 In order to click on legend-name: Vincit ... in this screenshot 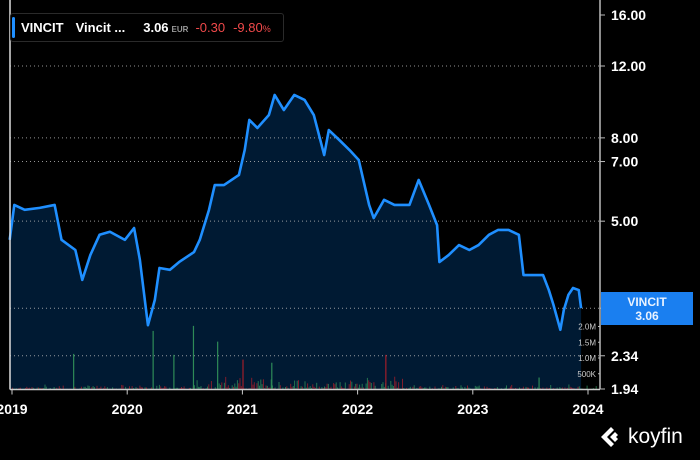, I will do `click(100, 27)`.